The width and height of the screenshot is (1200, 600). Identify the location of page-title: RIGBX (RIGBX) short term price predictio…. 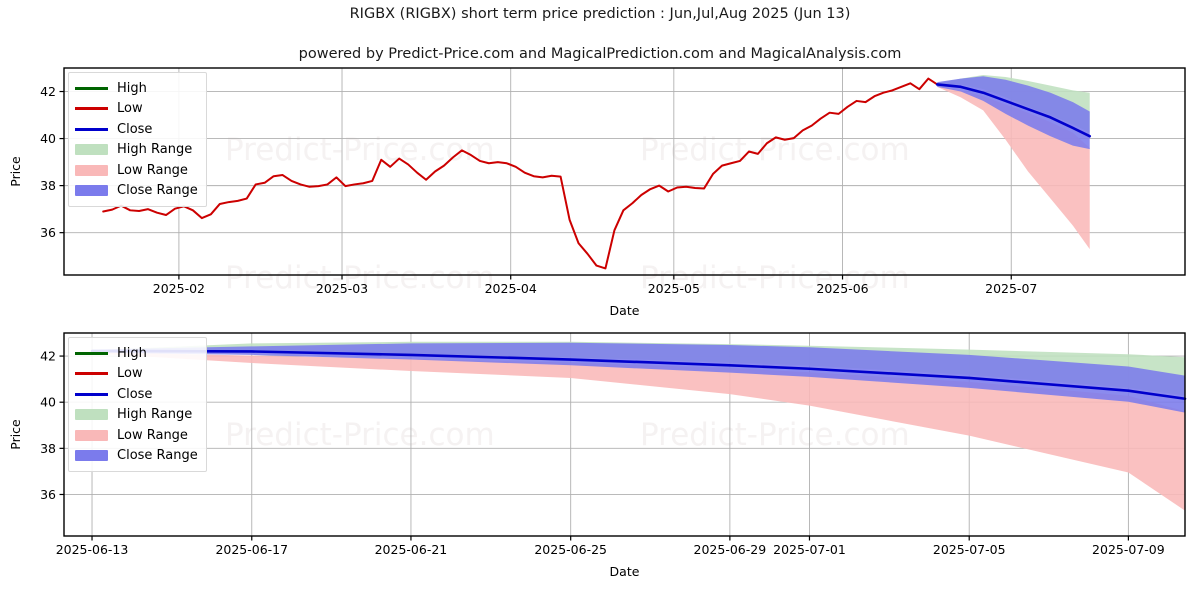
(600, 14).